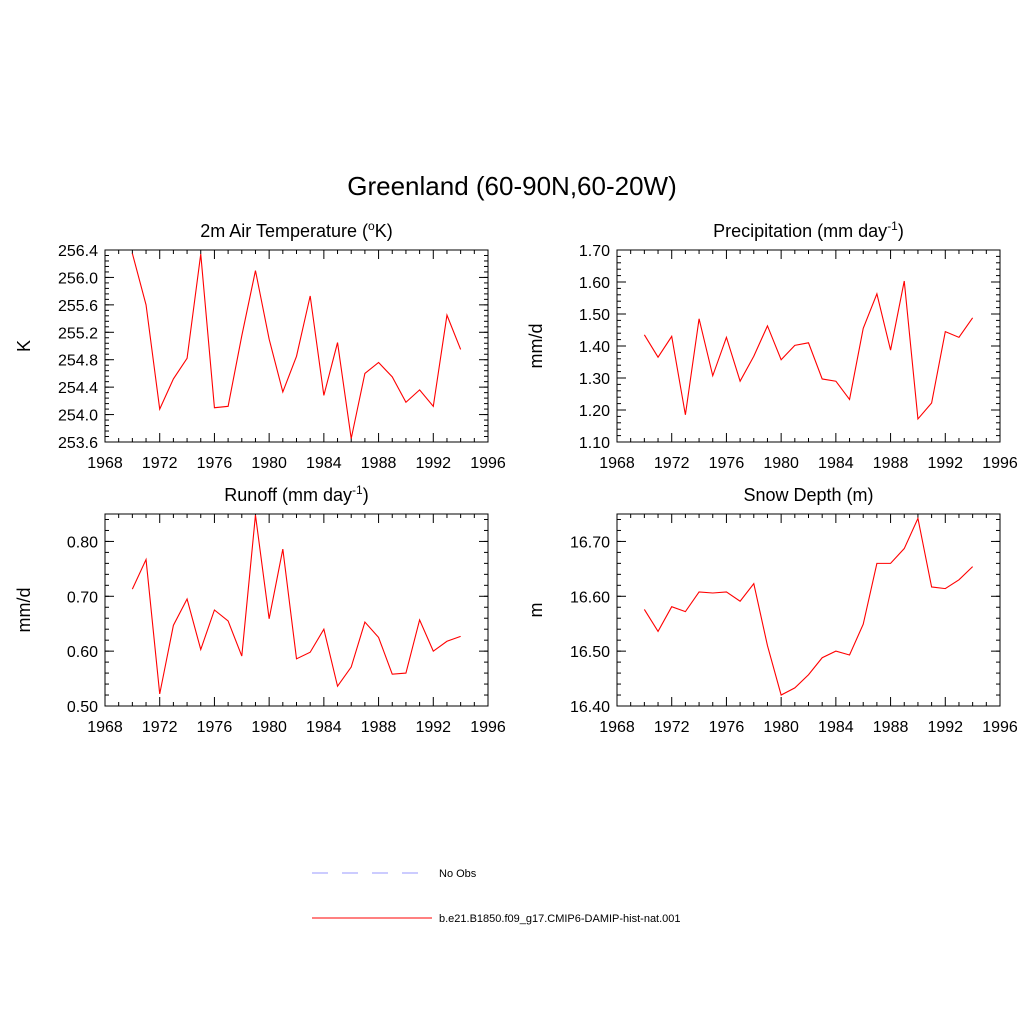 The width and height of the screenshot is (1024, 1024). I want to click on y-tick-label: 1.60, so click(594, 283).